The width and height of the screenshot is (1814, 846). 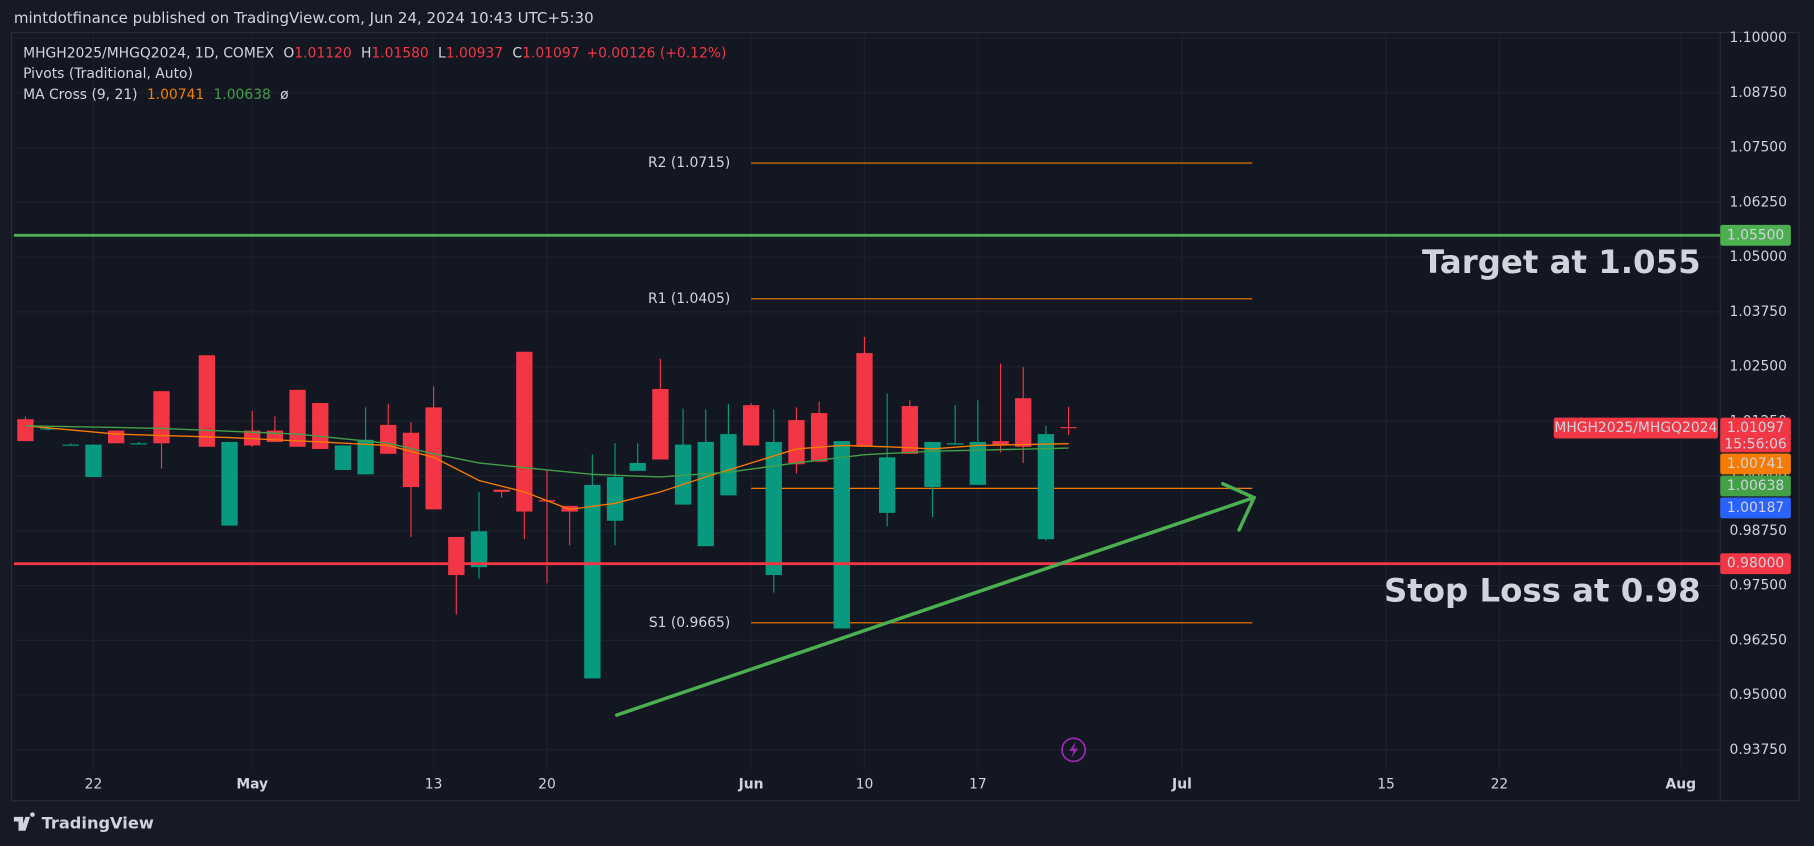 I want to click on y-tick-label: 0.98750, so click(x=1758, y=531).